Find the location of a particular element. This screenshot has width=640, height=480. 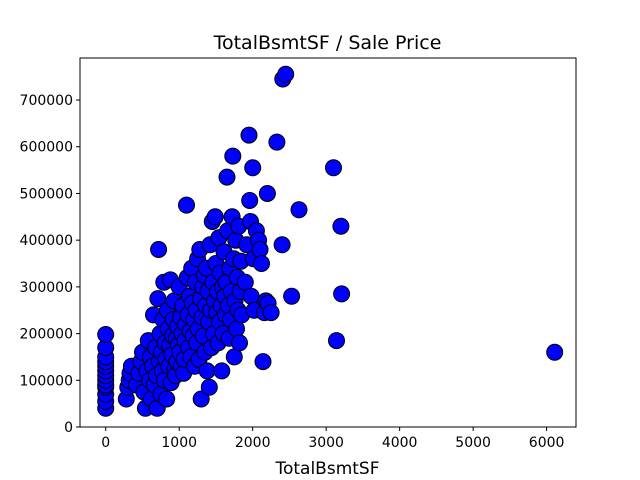

x-axis-label: TotalBsmtSF is located at coordinates (326, 469).